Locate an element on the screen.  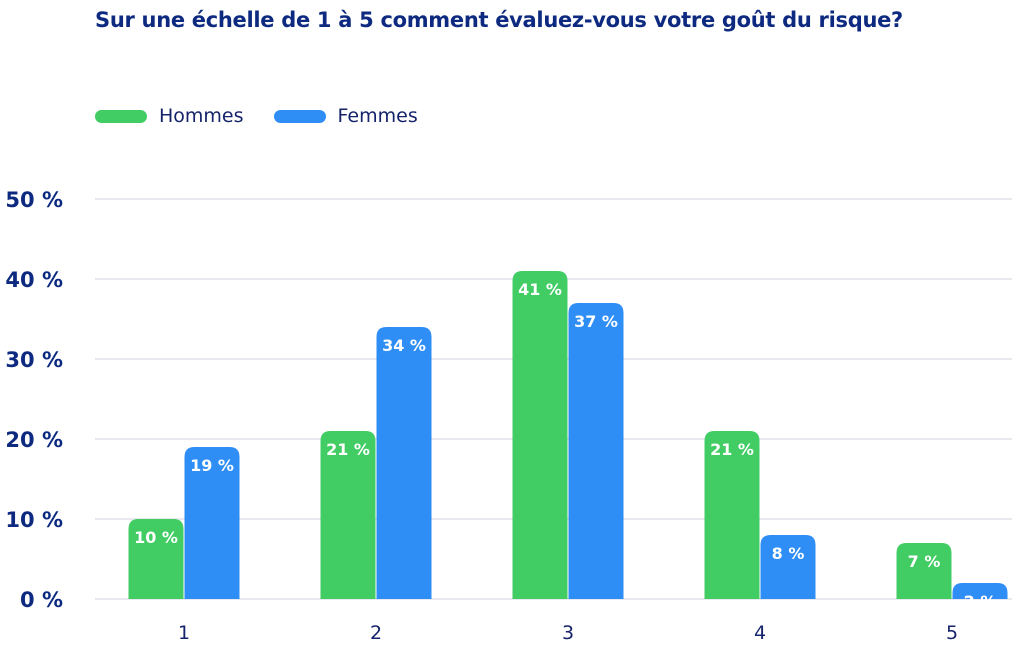
legend-item-femmes: Femmes is located at coordinates (345, 116).